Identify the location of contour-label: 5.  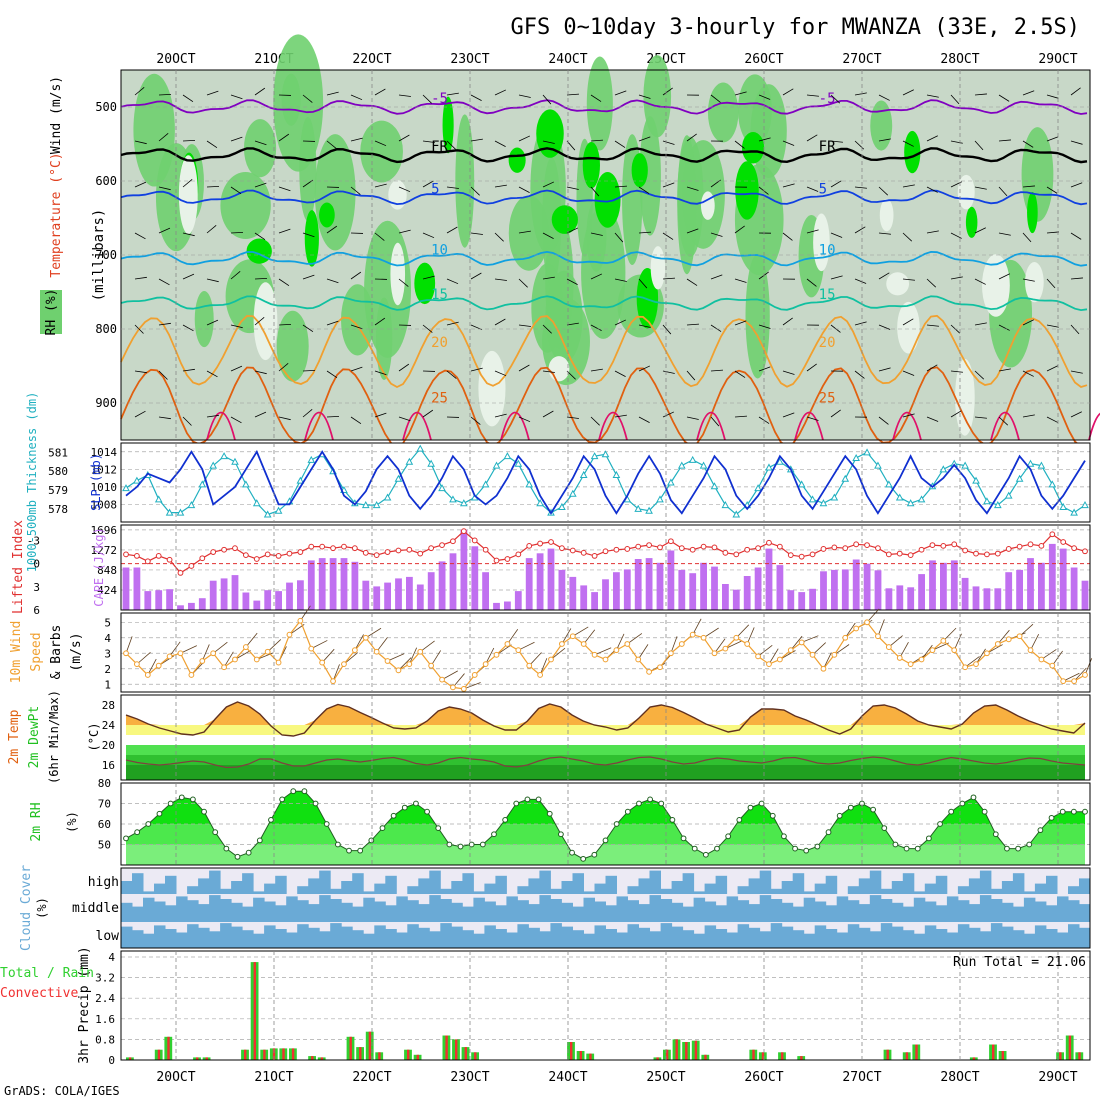
(823, 189).